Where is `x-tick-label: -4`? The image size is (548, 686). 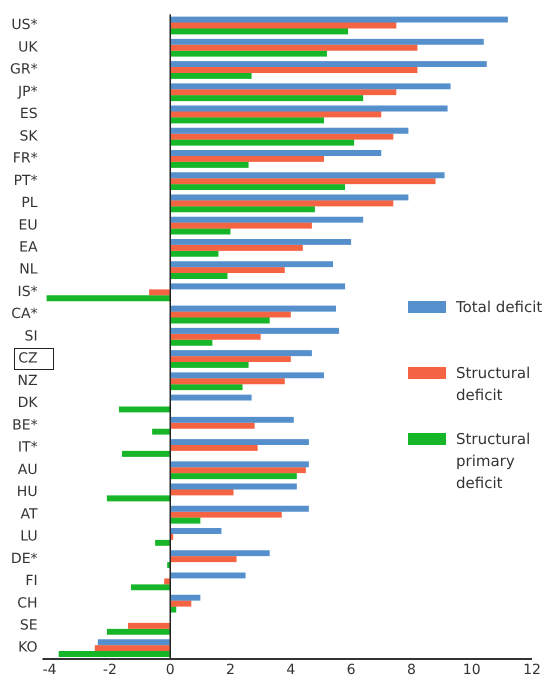
x-tick-label: -4 is located at coordinates (49, 670).